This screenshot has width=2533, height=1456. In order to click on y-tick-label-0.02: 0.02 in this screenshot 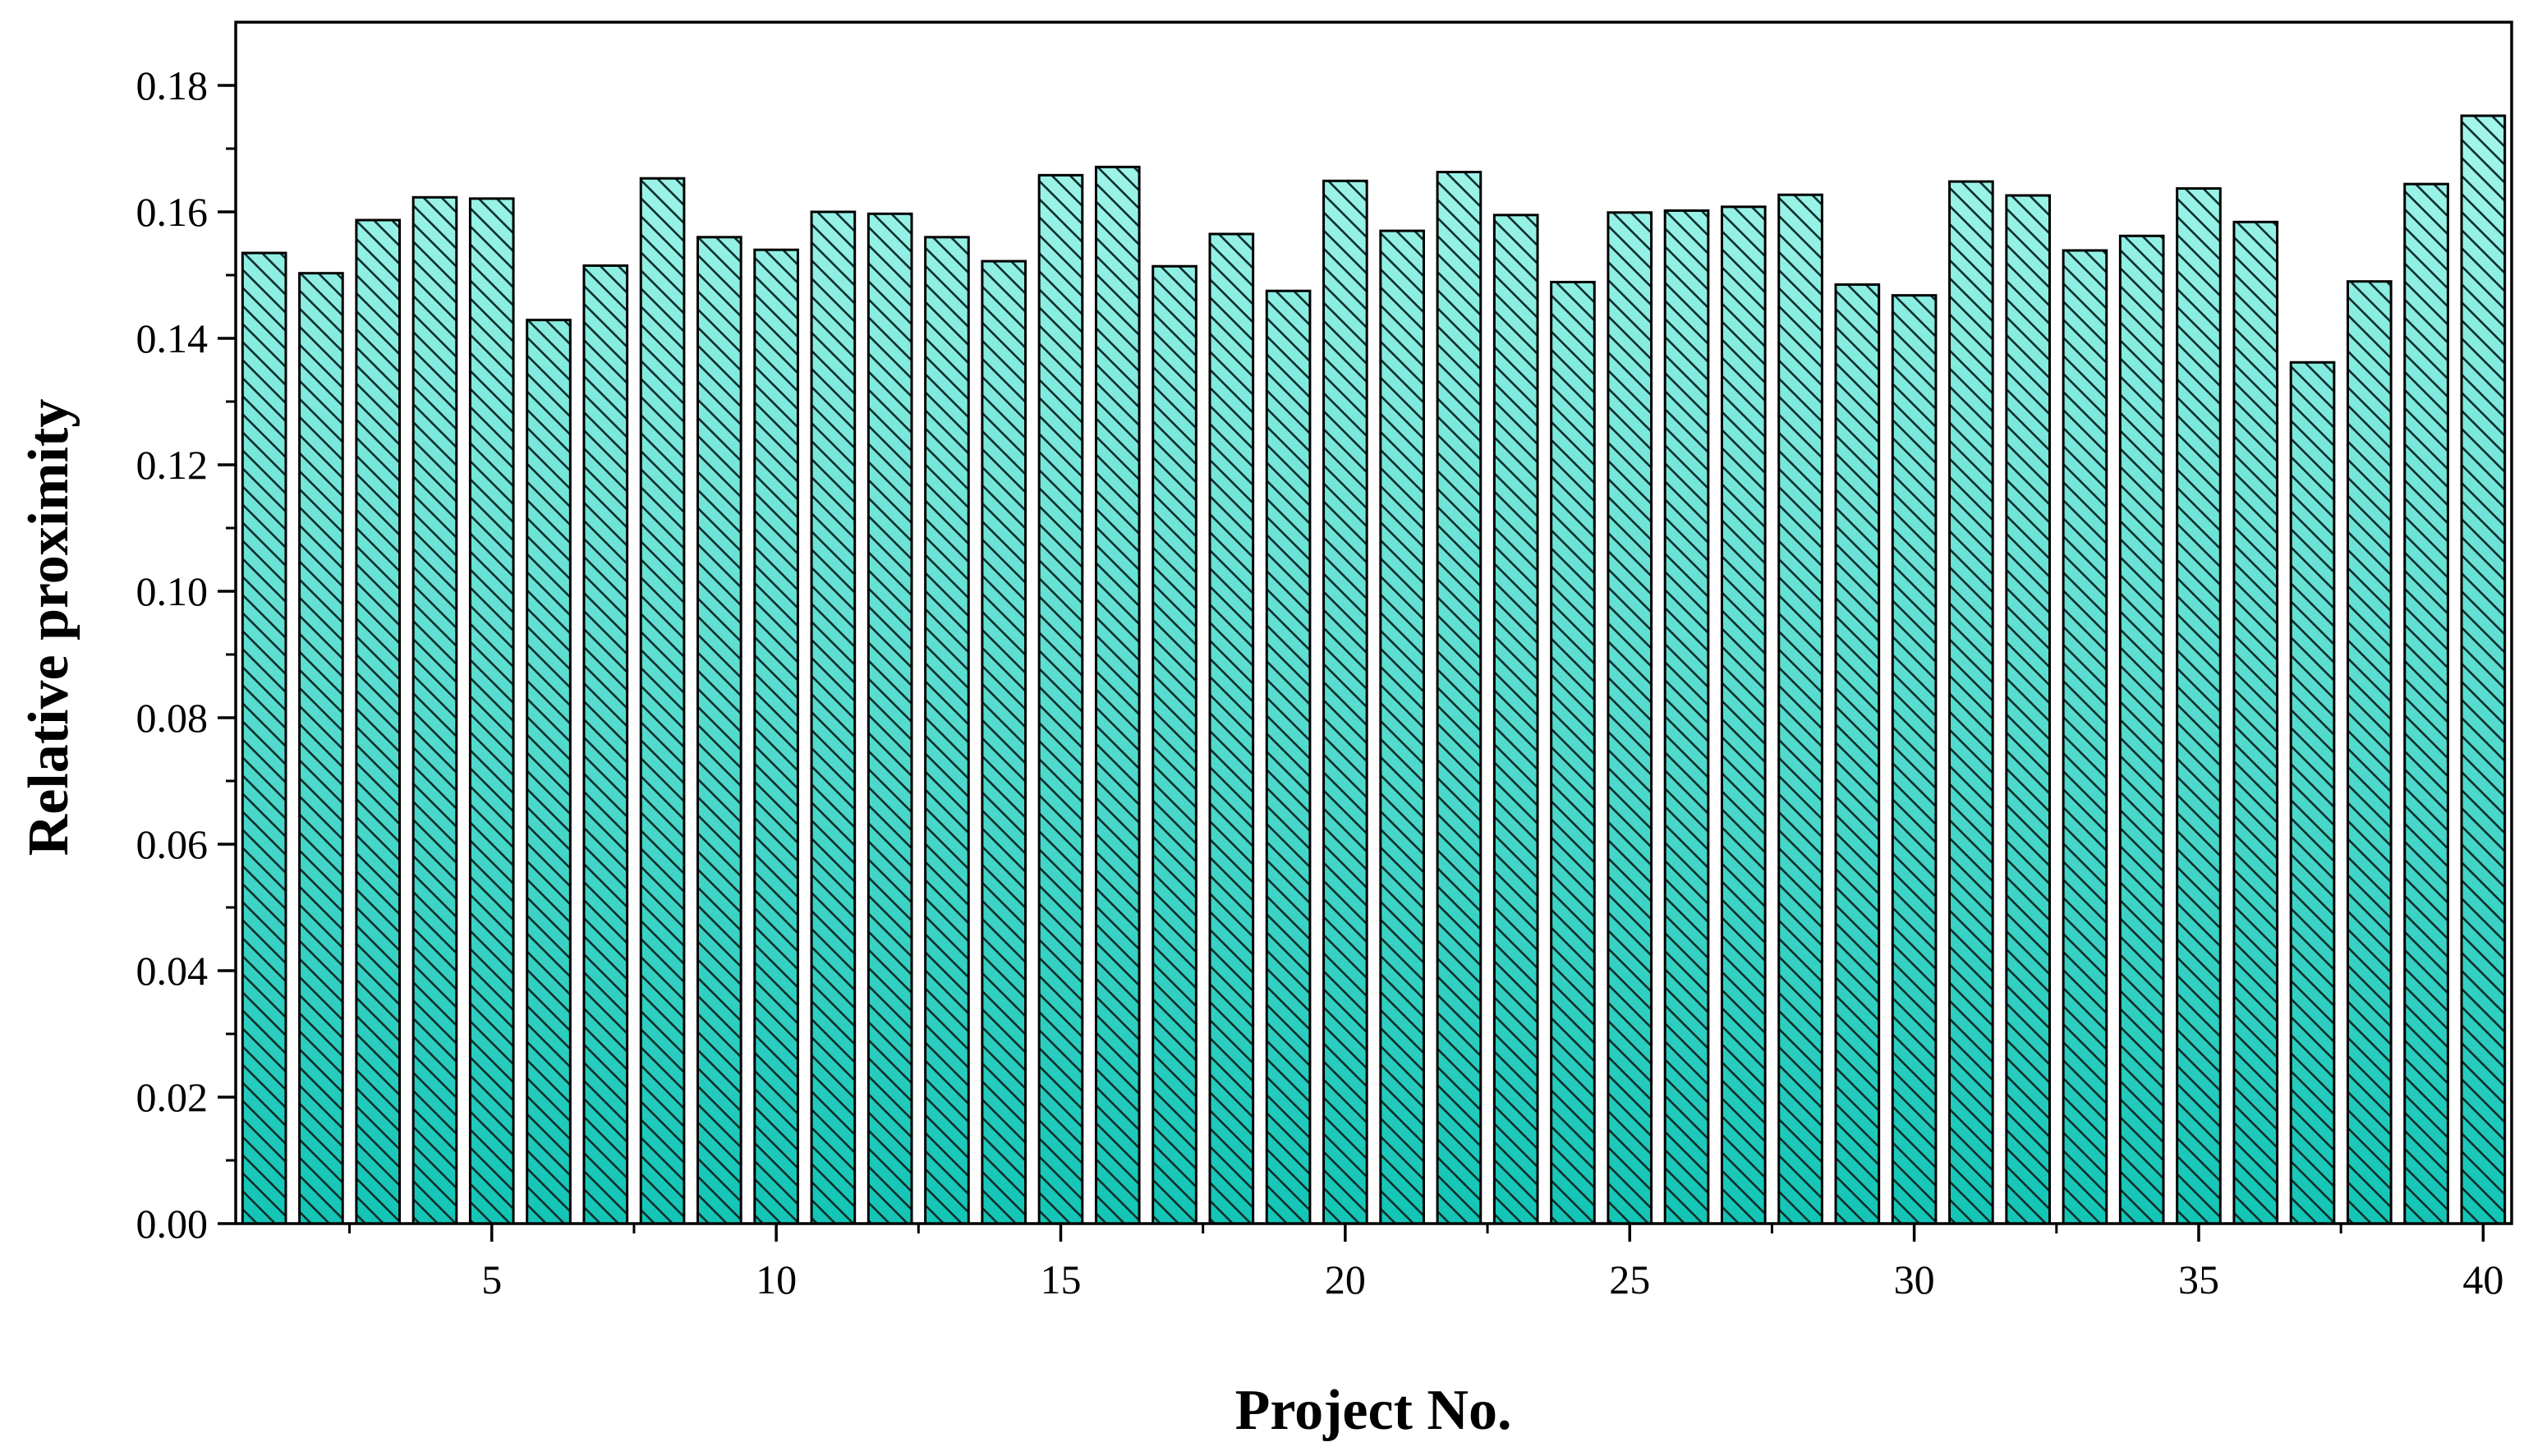, I will do `click(172, 1097)`.